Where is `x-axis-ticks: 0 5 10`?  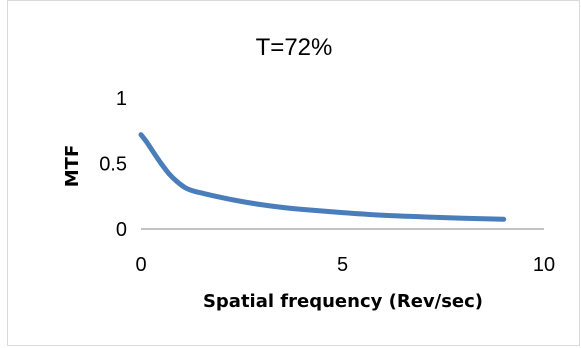 x-axis-ticks: 0 5 10 is located at coordinates (345, 265).